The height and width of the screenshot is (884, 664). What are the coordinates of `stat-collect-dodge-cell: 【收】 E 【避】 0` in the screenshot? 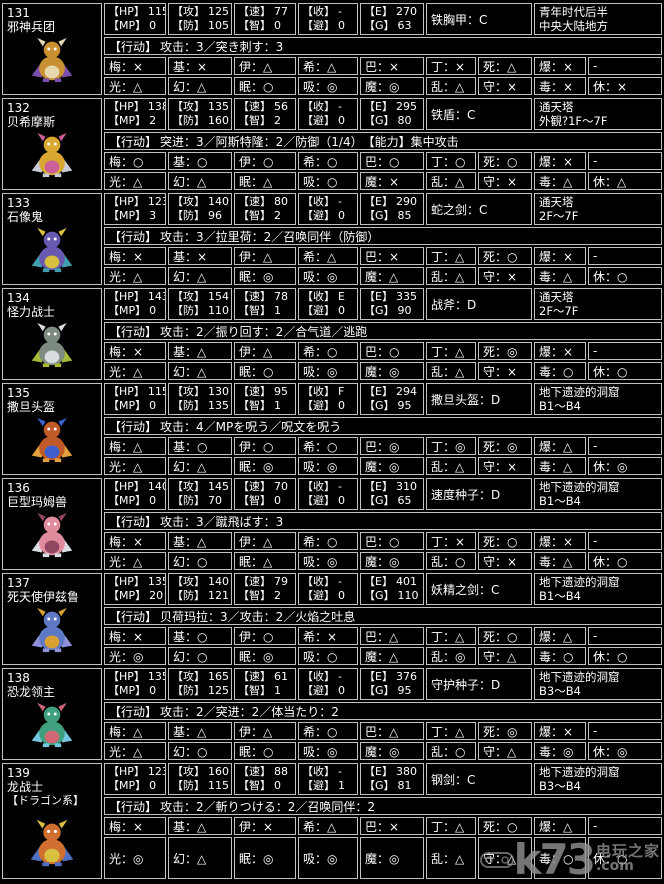 It's located at (328, 304).